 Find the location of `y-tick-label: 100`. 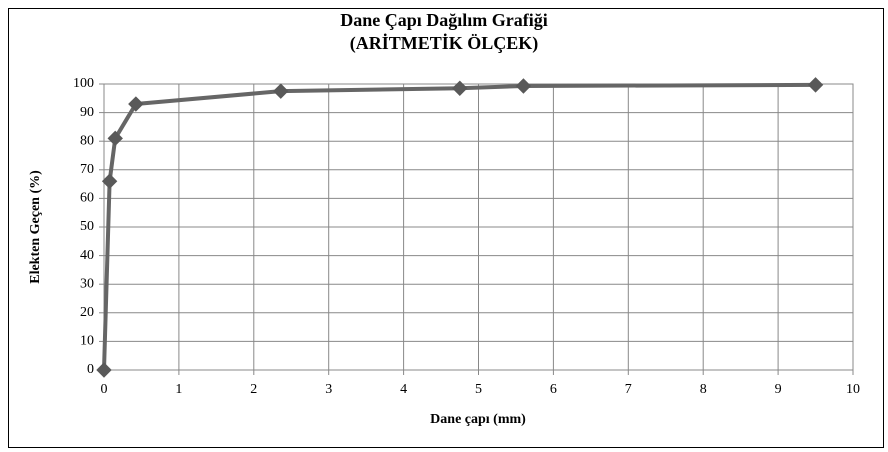

y-tick-label: 100 is located at coordinates (83, 83).